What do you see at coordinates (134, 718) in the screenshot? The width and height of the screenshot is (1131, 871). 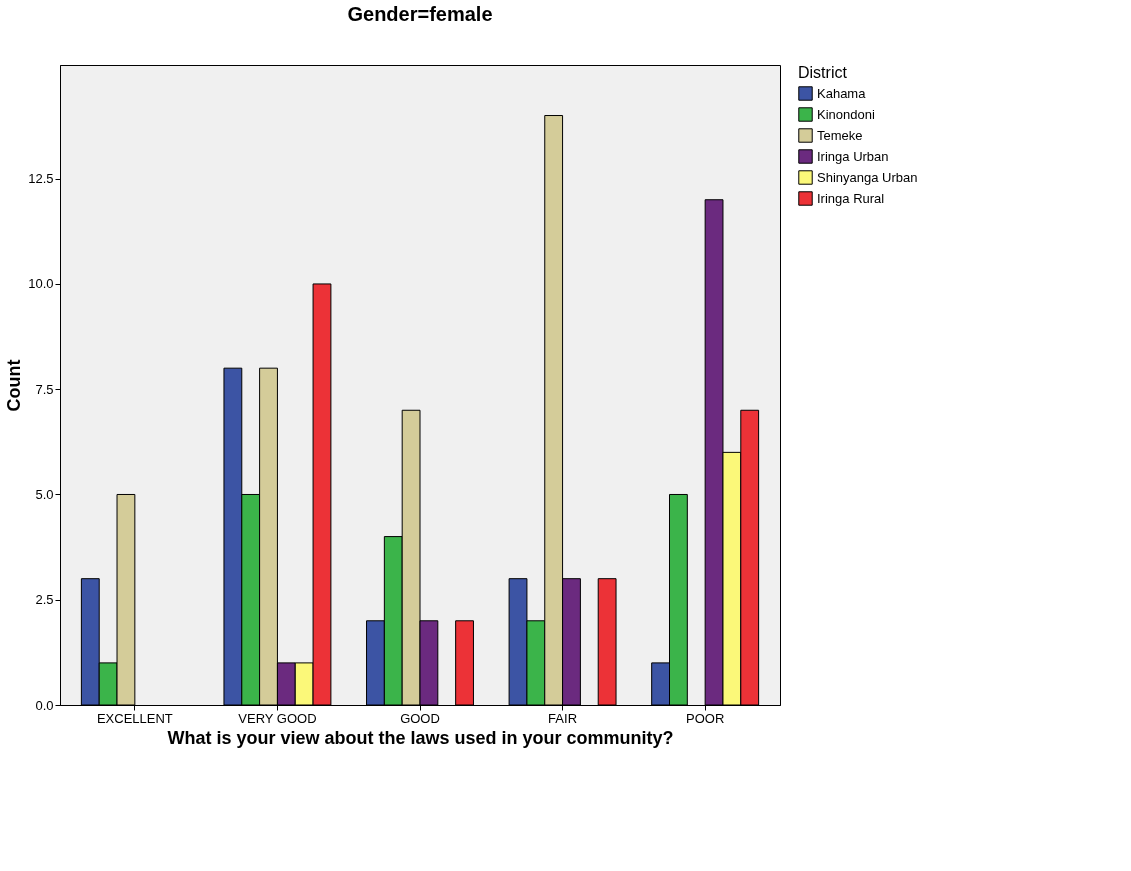 I see `x-tick-label: EXCELLENT` at bounding box center [134, 718].